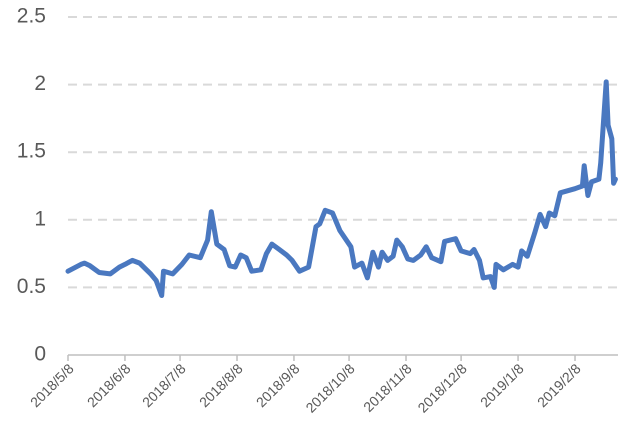 Image resolution: width=624 pixels, height=441 pixels. What do you see at coordinates (31, 286) in the screenshot?
I see `y-tick-label: 0.5` at bounding box center [31, 286].